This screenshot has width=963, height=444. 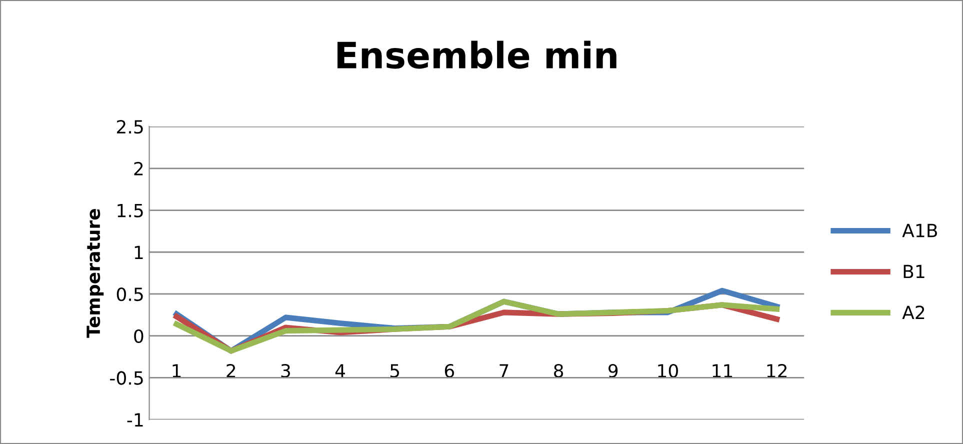 What do you see at coordinates (130, 211) in the screenshot?
I see `y-tick-label: 1.5` at bounding box center [130, 211].